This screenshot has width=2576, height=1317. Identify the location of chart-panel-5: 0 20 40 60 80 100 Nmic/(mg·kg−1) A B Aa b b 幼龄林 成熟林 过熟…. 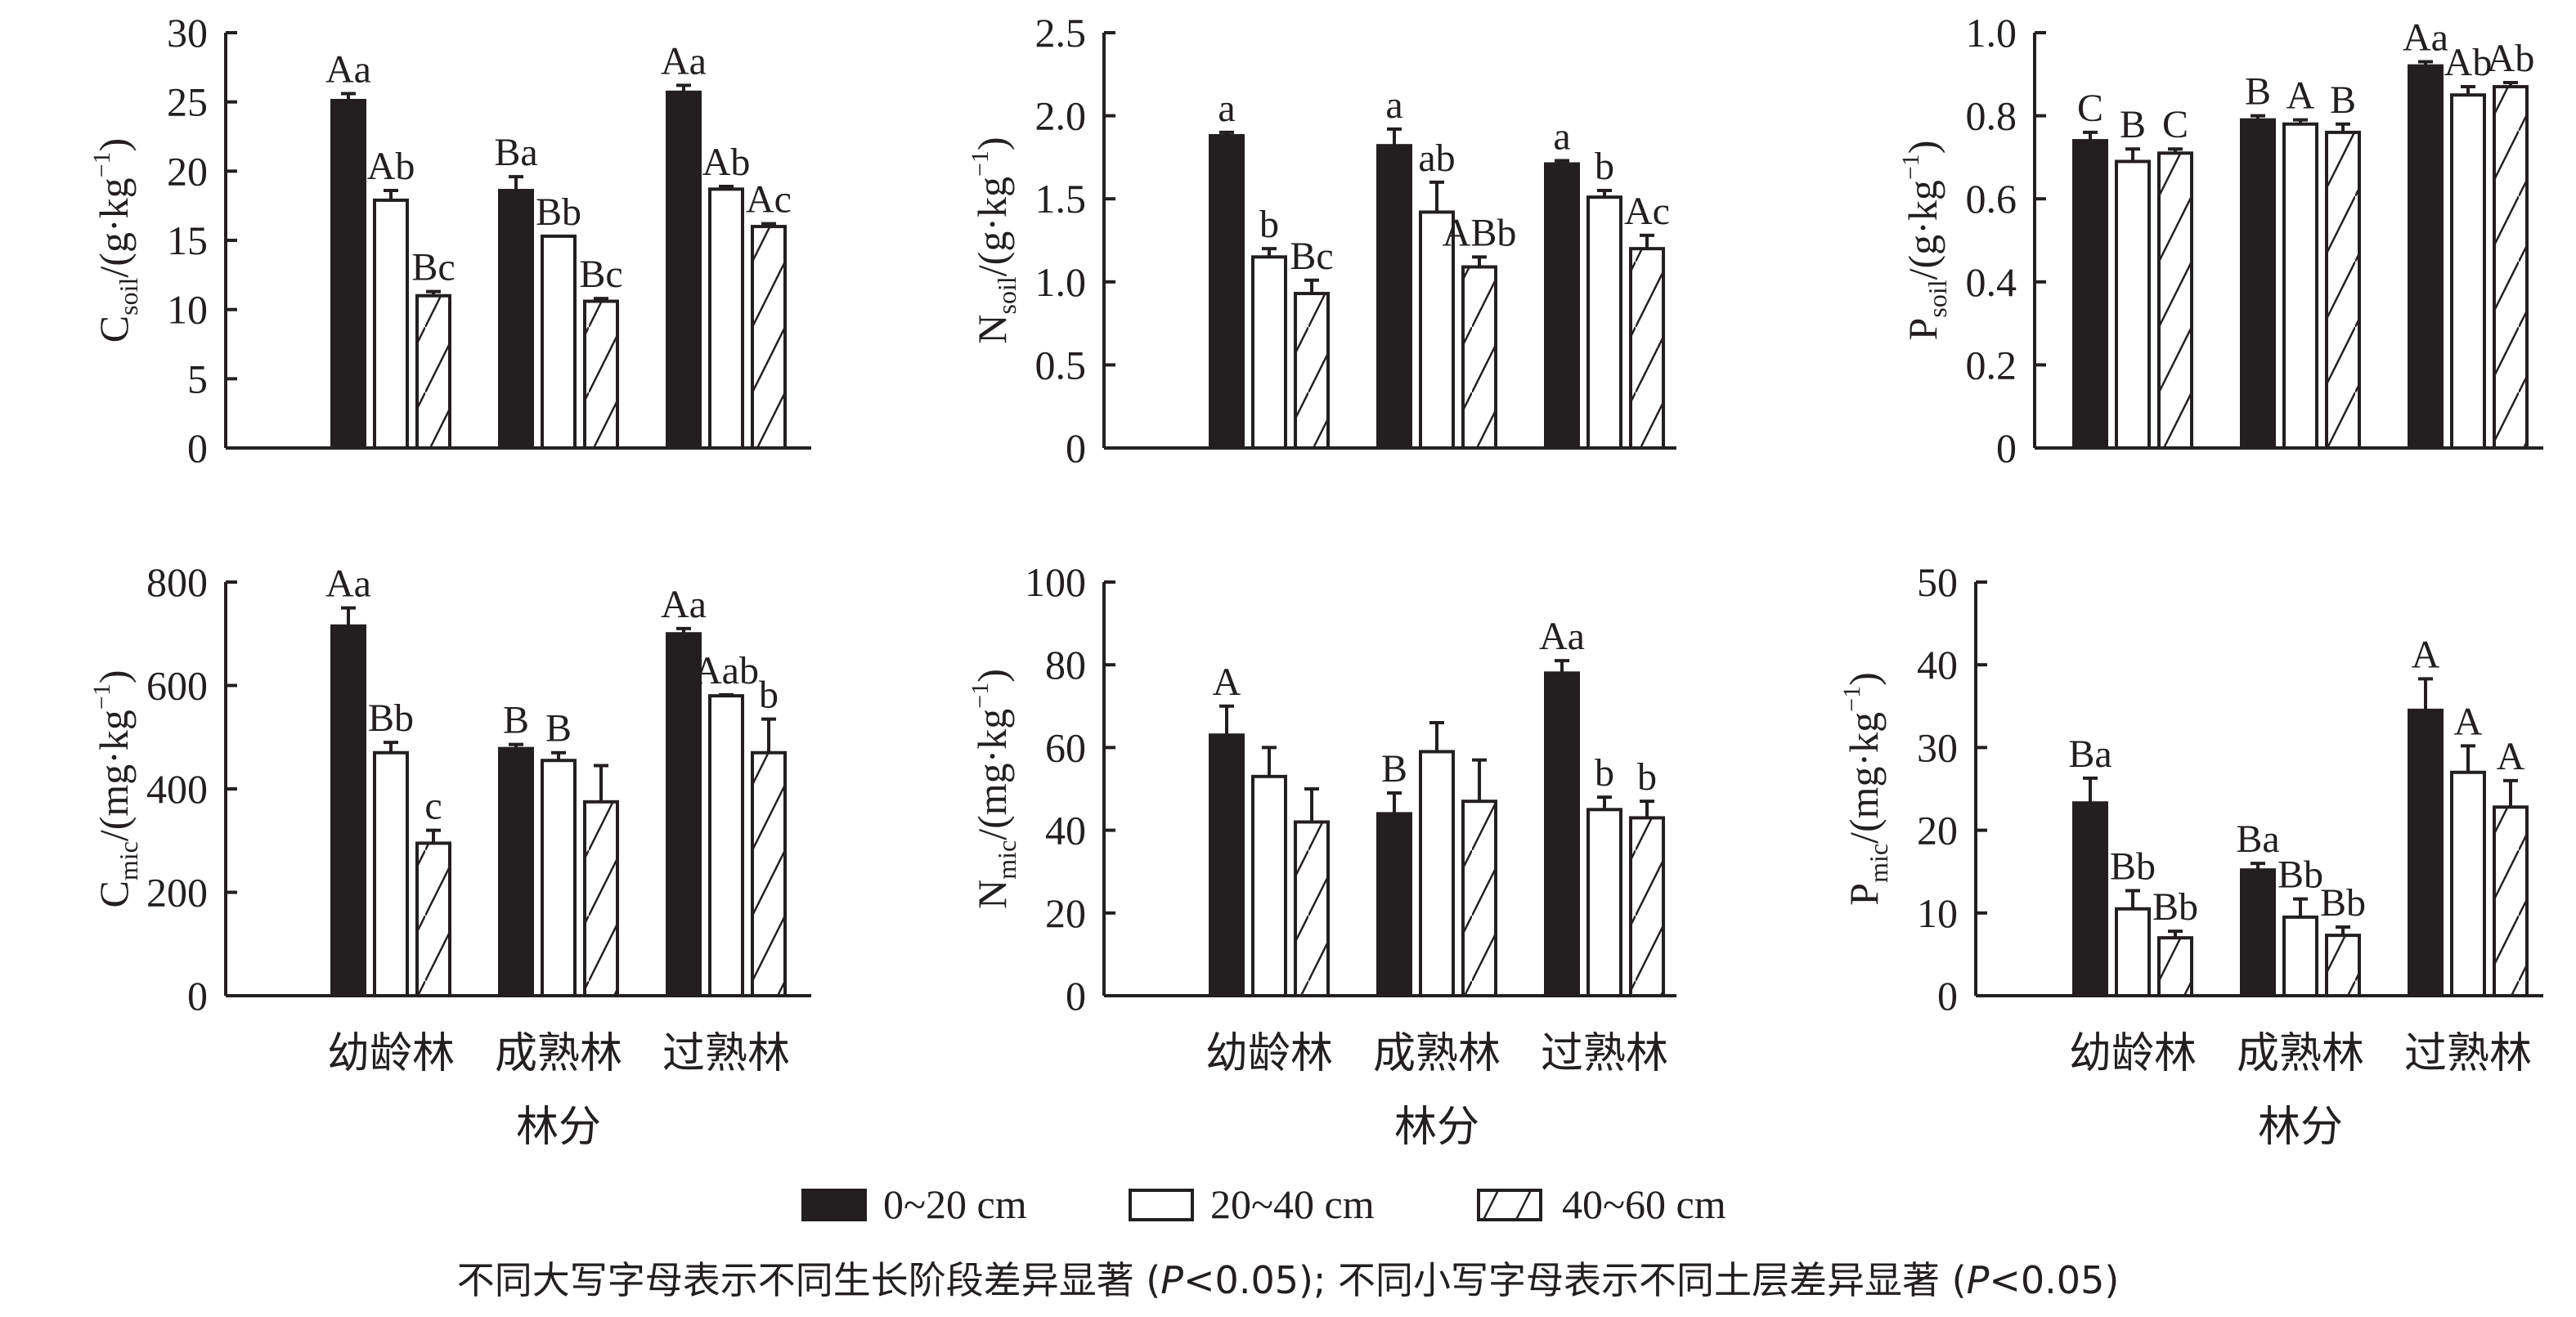
(1321, 855).